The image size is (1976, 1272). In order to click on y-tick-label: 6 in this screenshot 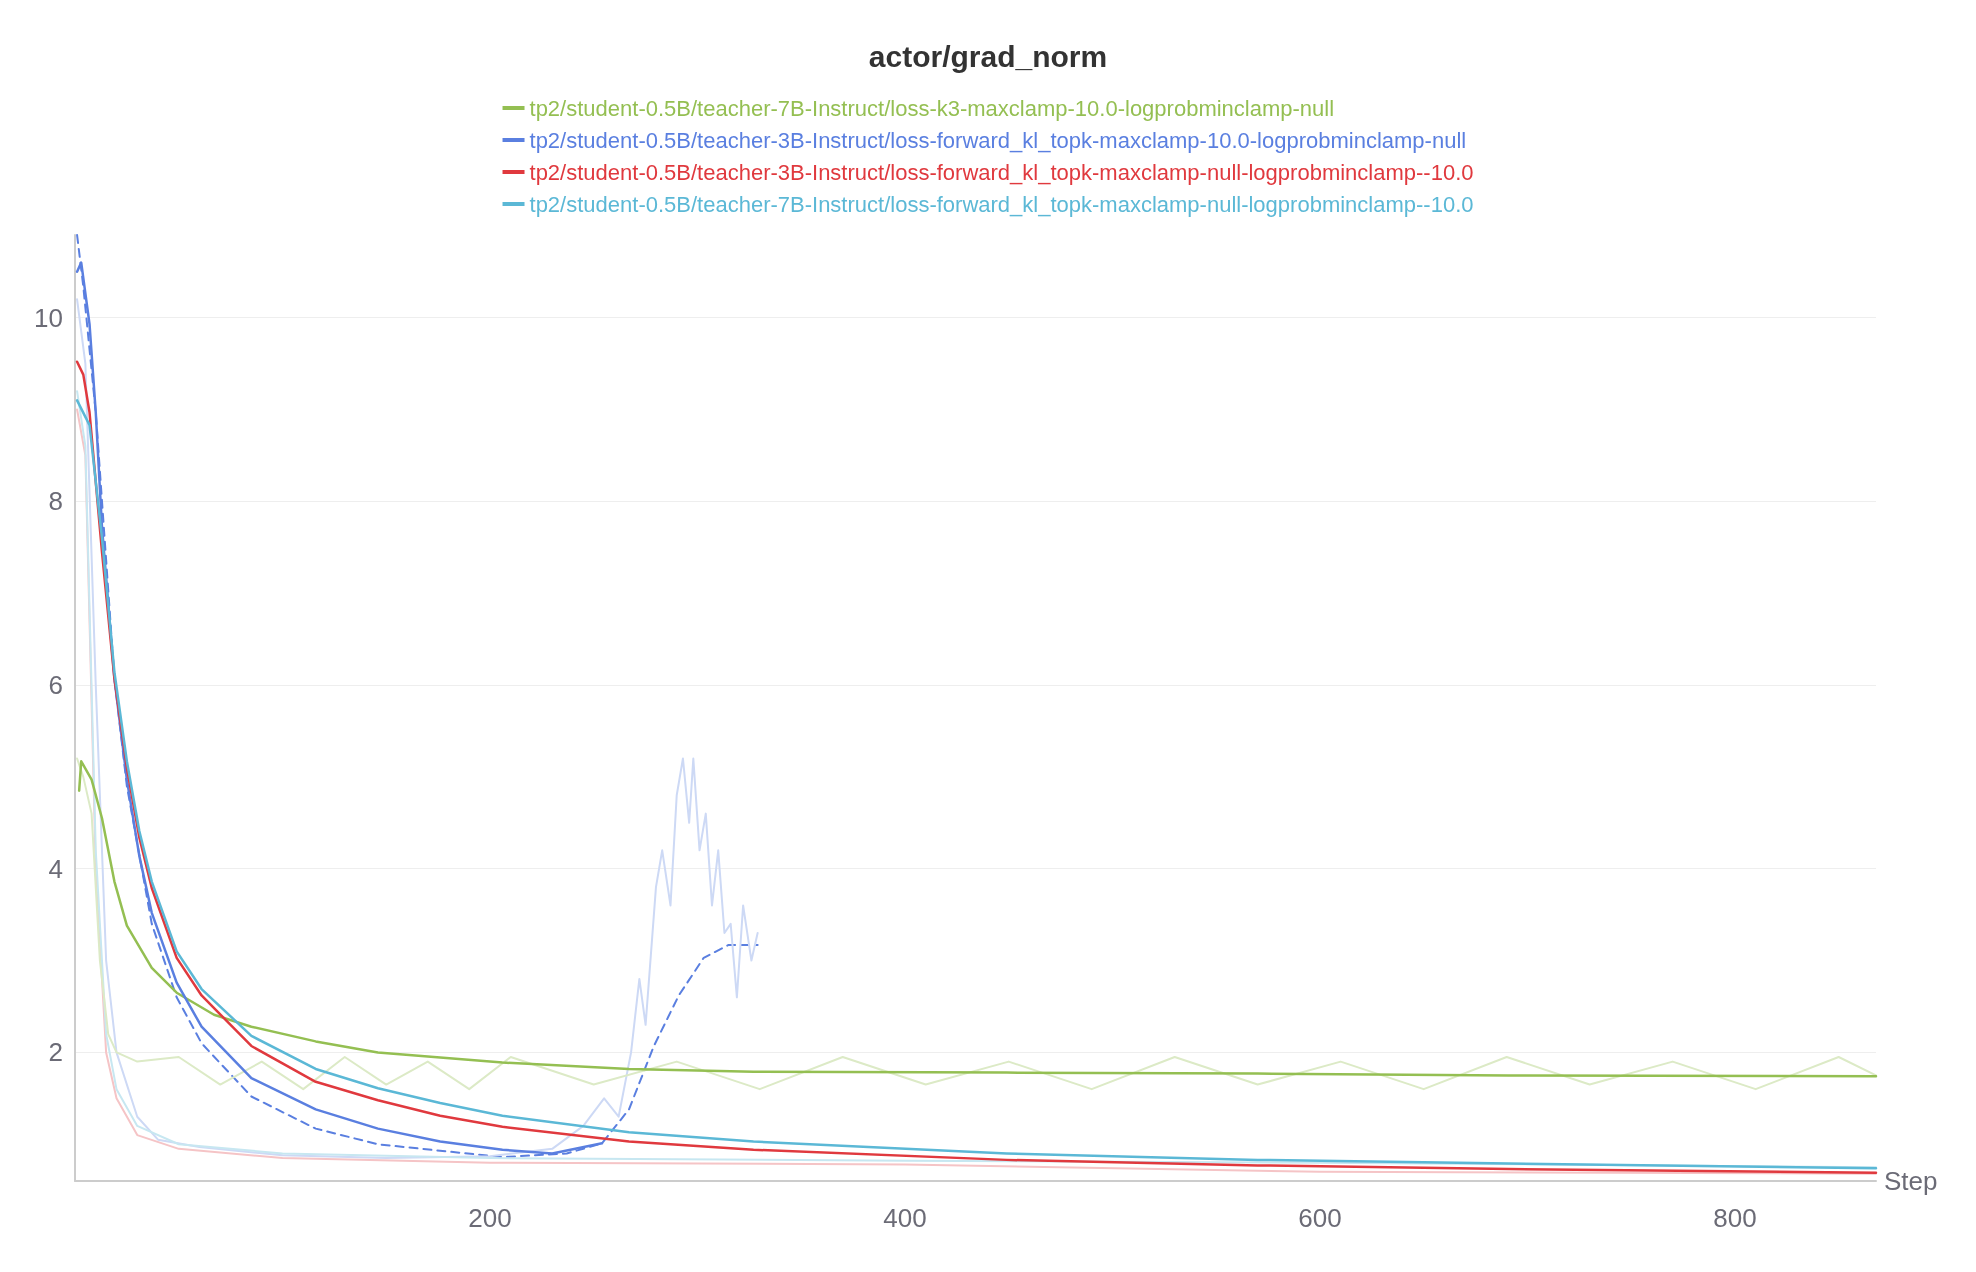, I will do `click(55, 685)`.